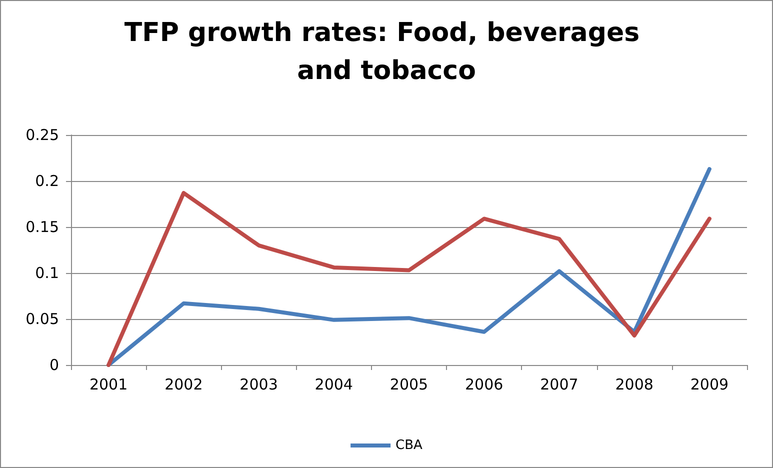 The image size is (773, 468). What do you see at coordinates (42, 319) in the screenshot?
I see `y-tick-label: 0.05` at bounding box center [42, 319].